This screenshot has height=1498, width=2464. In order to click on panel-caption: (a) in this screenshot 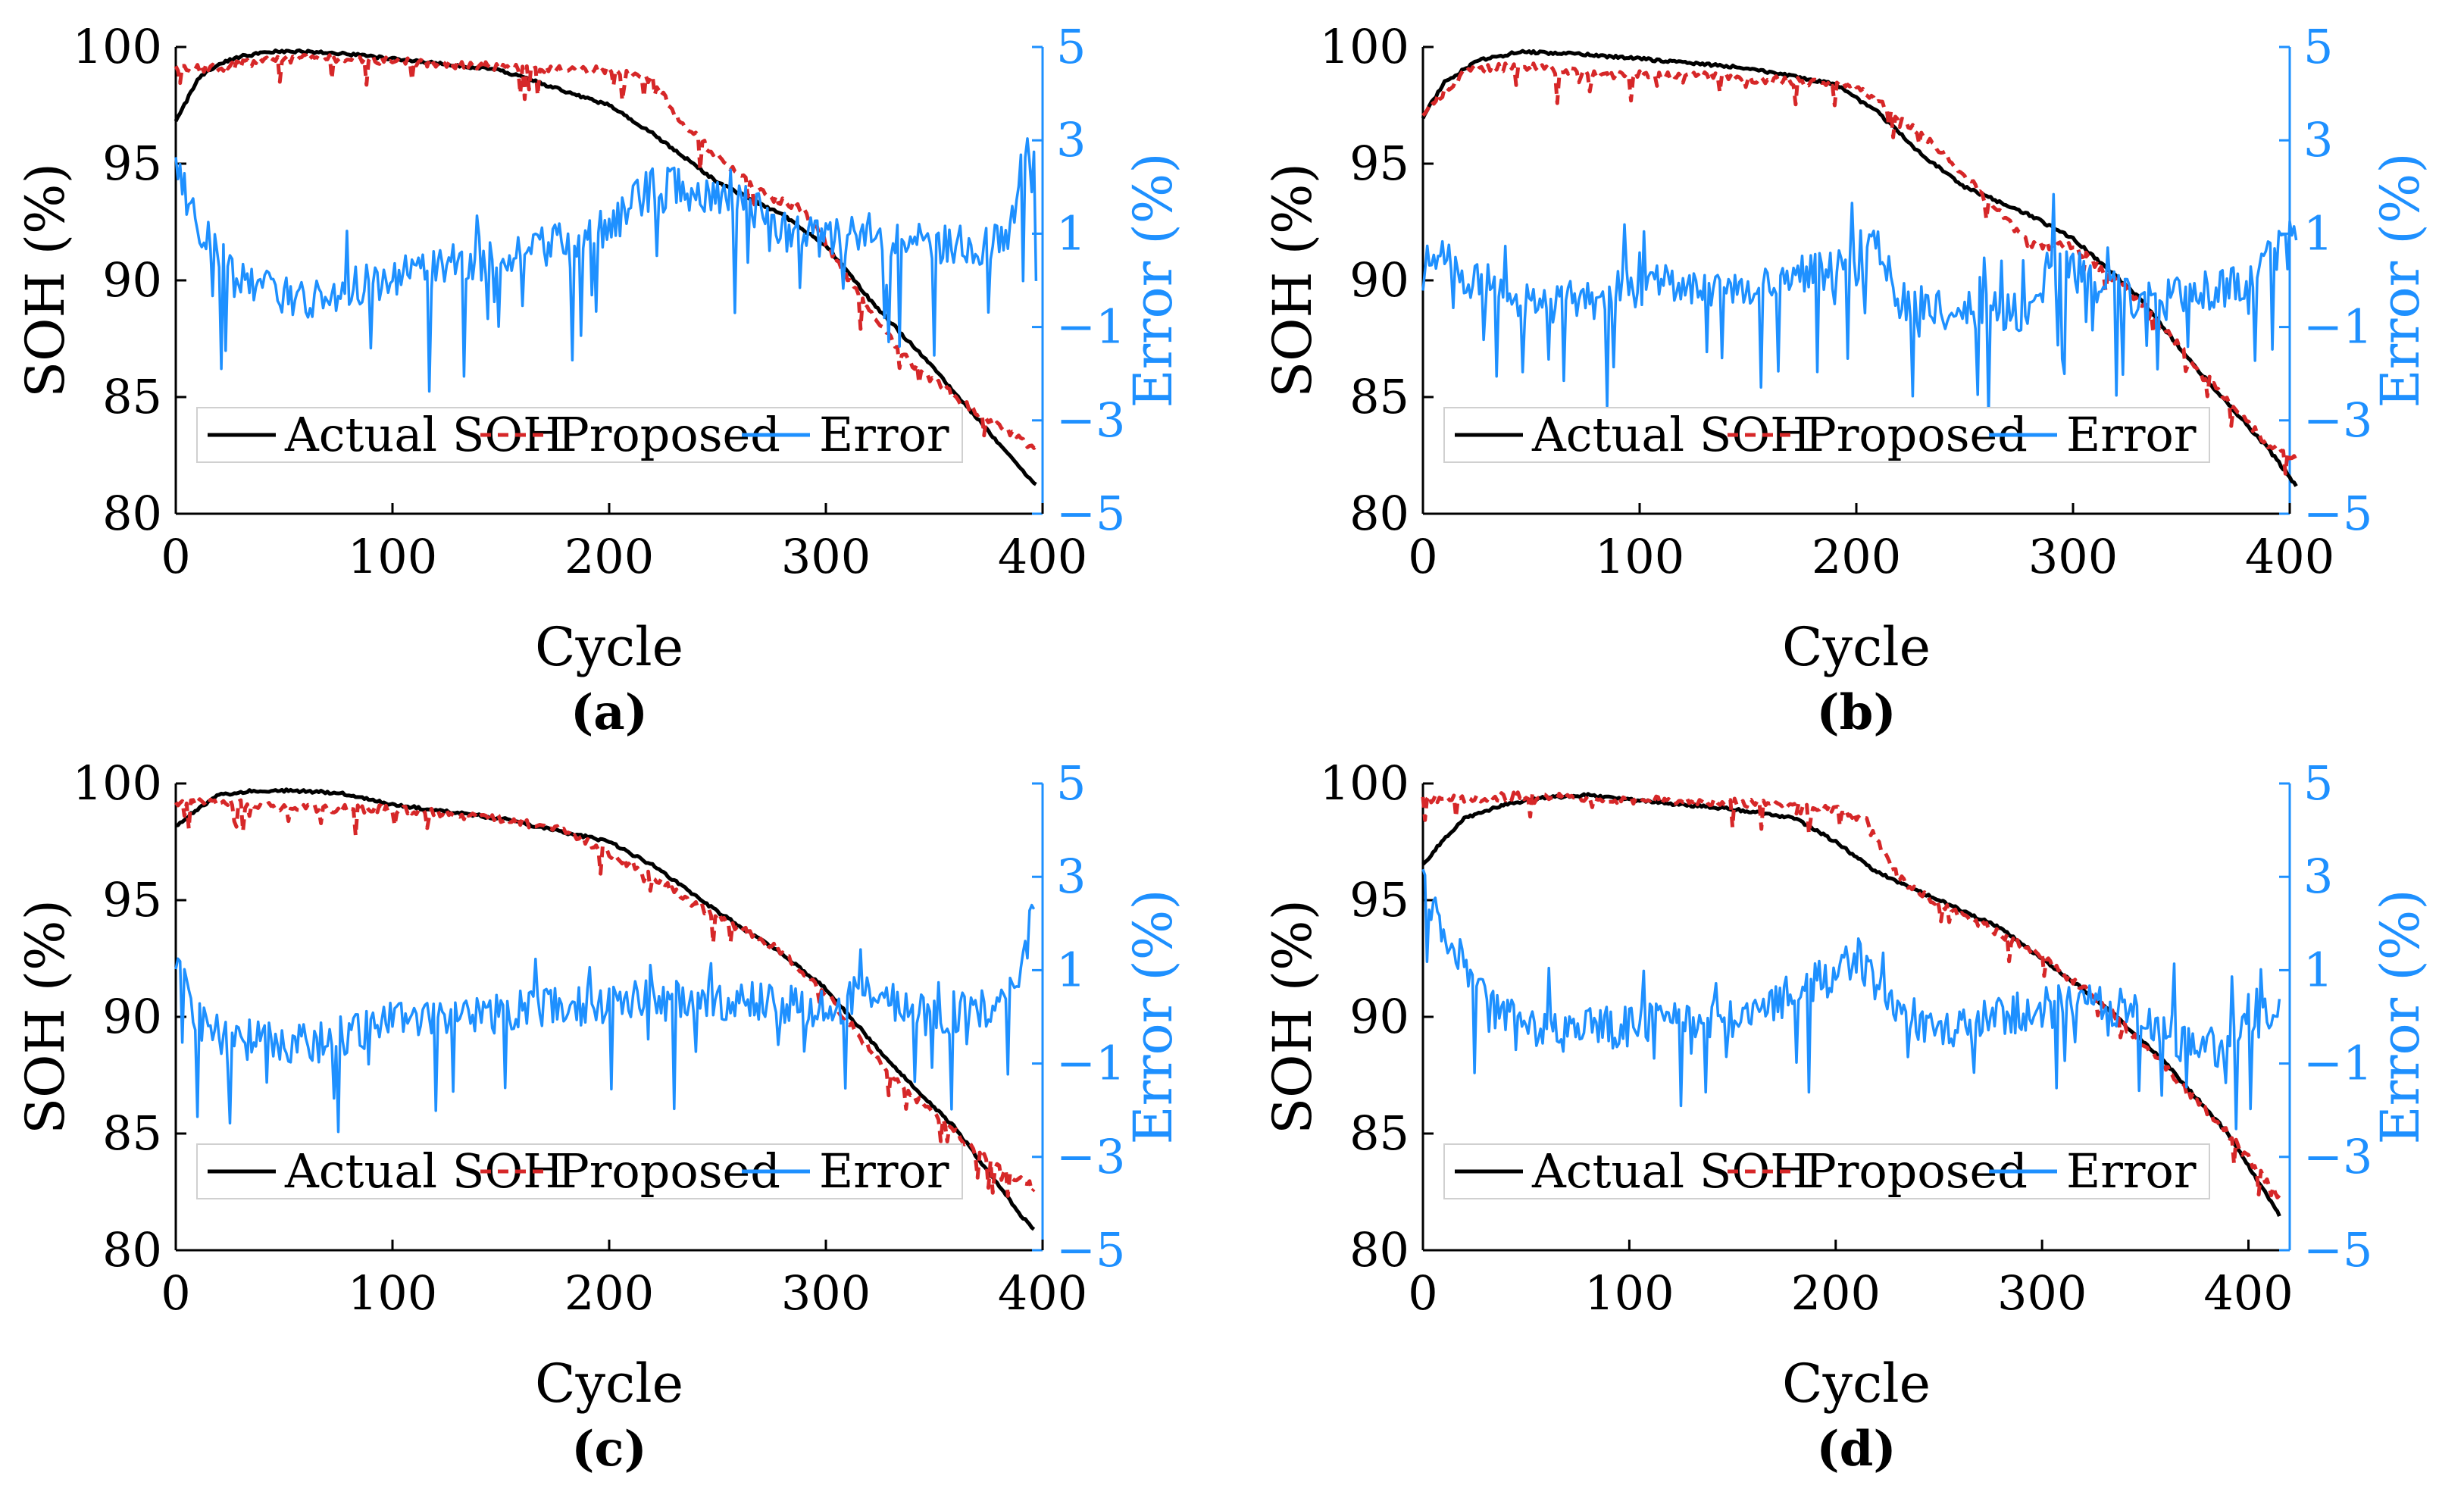, I will do `click(609, 712)`.